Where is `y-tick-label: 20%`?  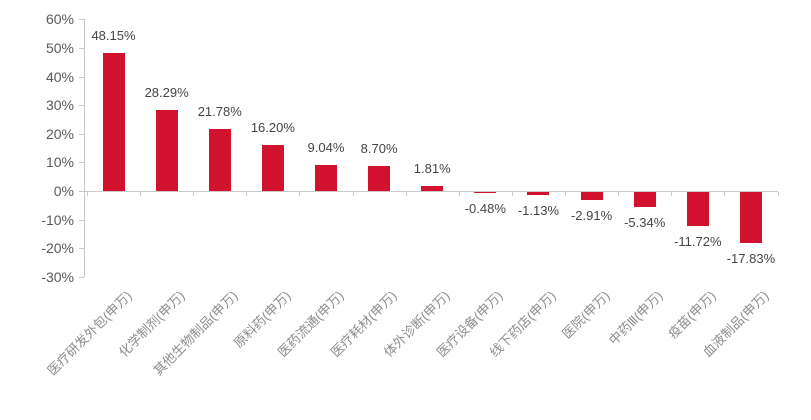 y-tick-label: 20% is located at coordinates (59, 133).